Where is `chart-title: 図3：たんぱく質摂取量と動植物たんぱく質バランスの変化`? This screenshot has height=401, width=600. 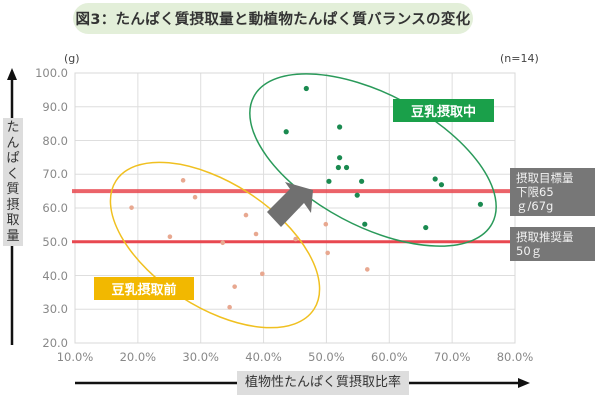
chart-title: 図3：たんぱく質摂取量と動植物たんぱく質バランスの変化 is located at coordinates (273, 18).